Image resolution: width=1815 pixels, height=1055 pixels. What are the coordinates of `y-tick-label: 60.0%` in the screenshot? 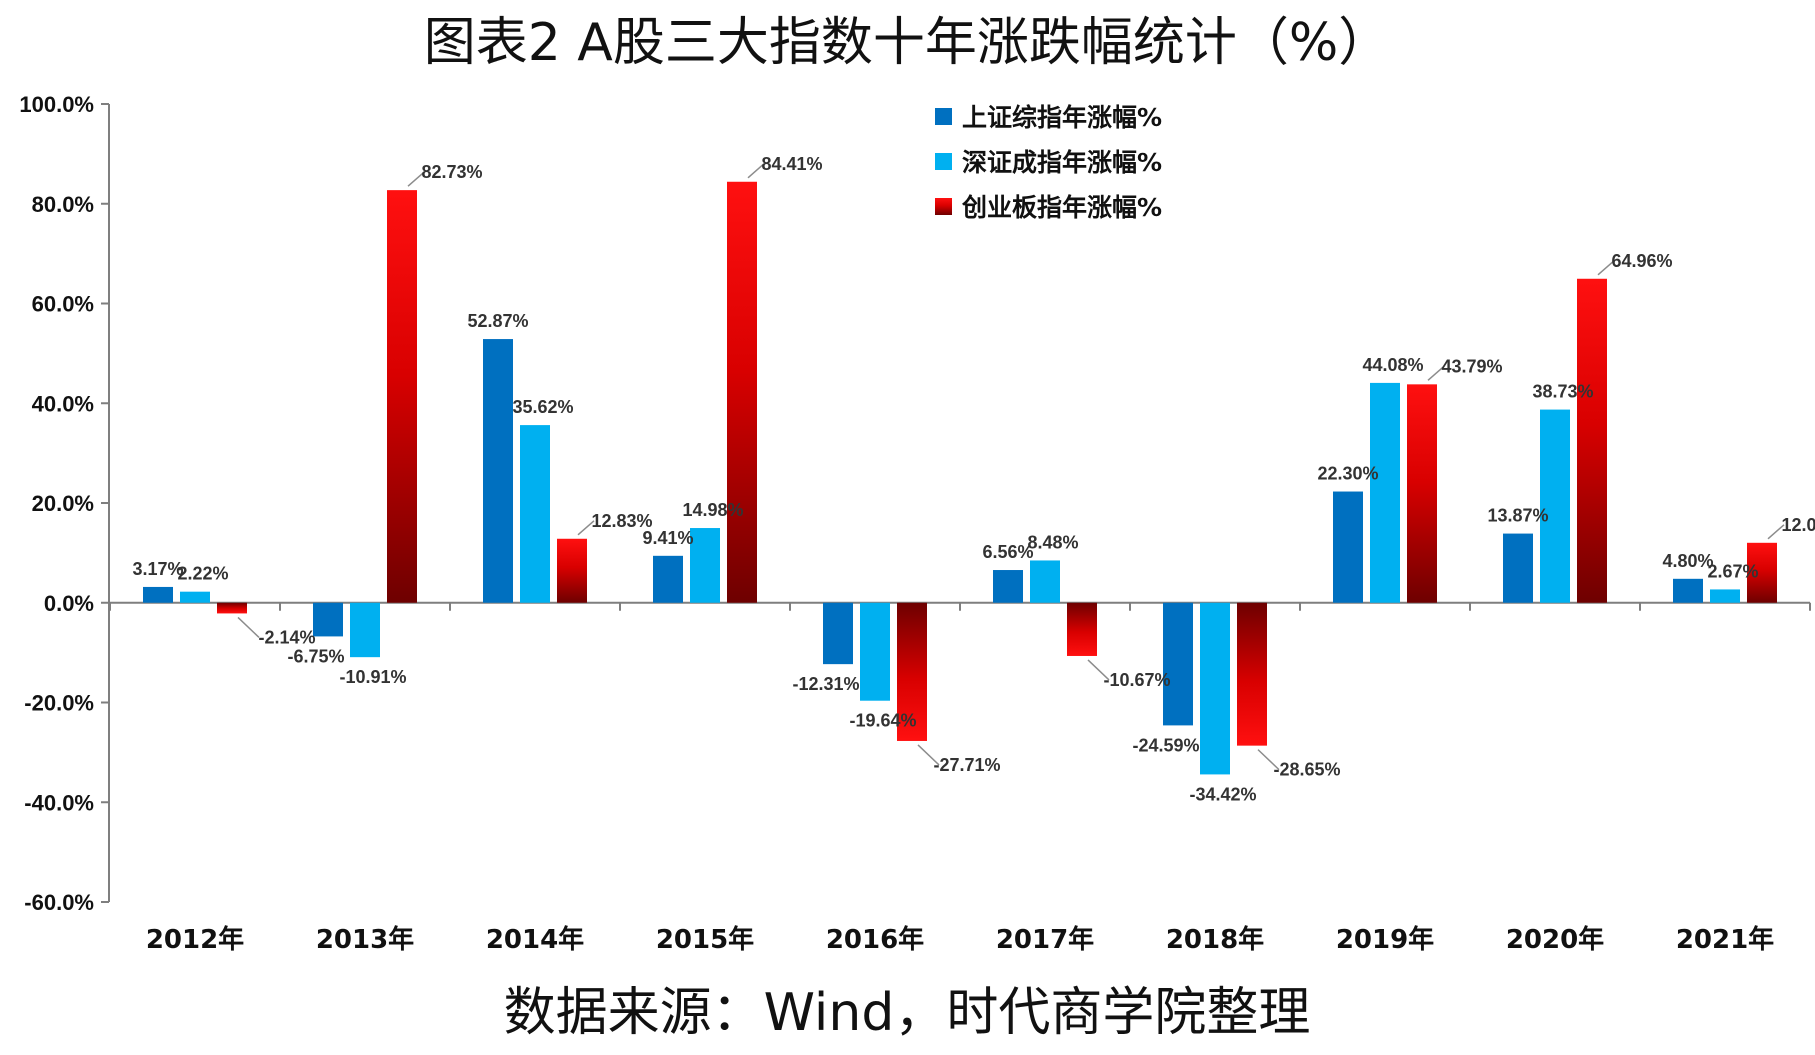 It's located at (63, 304).